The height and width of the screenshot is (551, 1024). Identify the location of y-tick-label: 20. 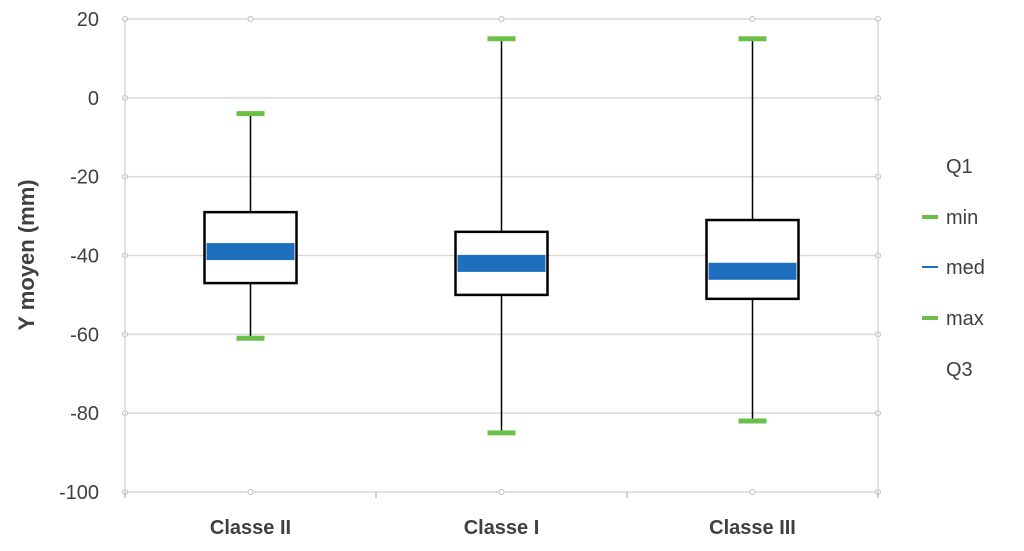
(88, 20).